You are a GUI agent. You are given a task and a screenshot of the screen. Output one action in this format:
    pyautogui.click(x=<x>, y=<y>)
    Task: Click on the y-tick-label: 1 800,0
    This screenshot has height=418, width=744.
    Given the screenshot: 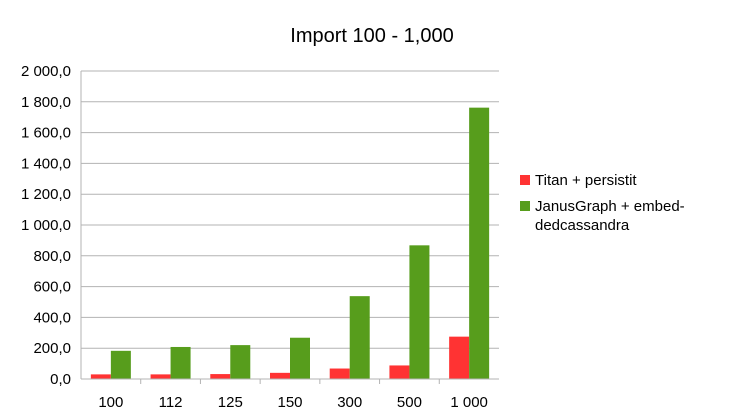 What is the action you would take?
    pyautogui.click(x=46, y=102)
    